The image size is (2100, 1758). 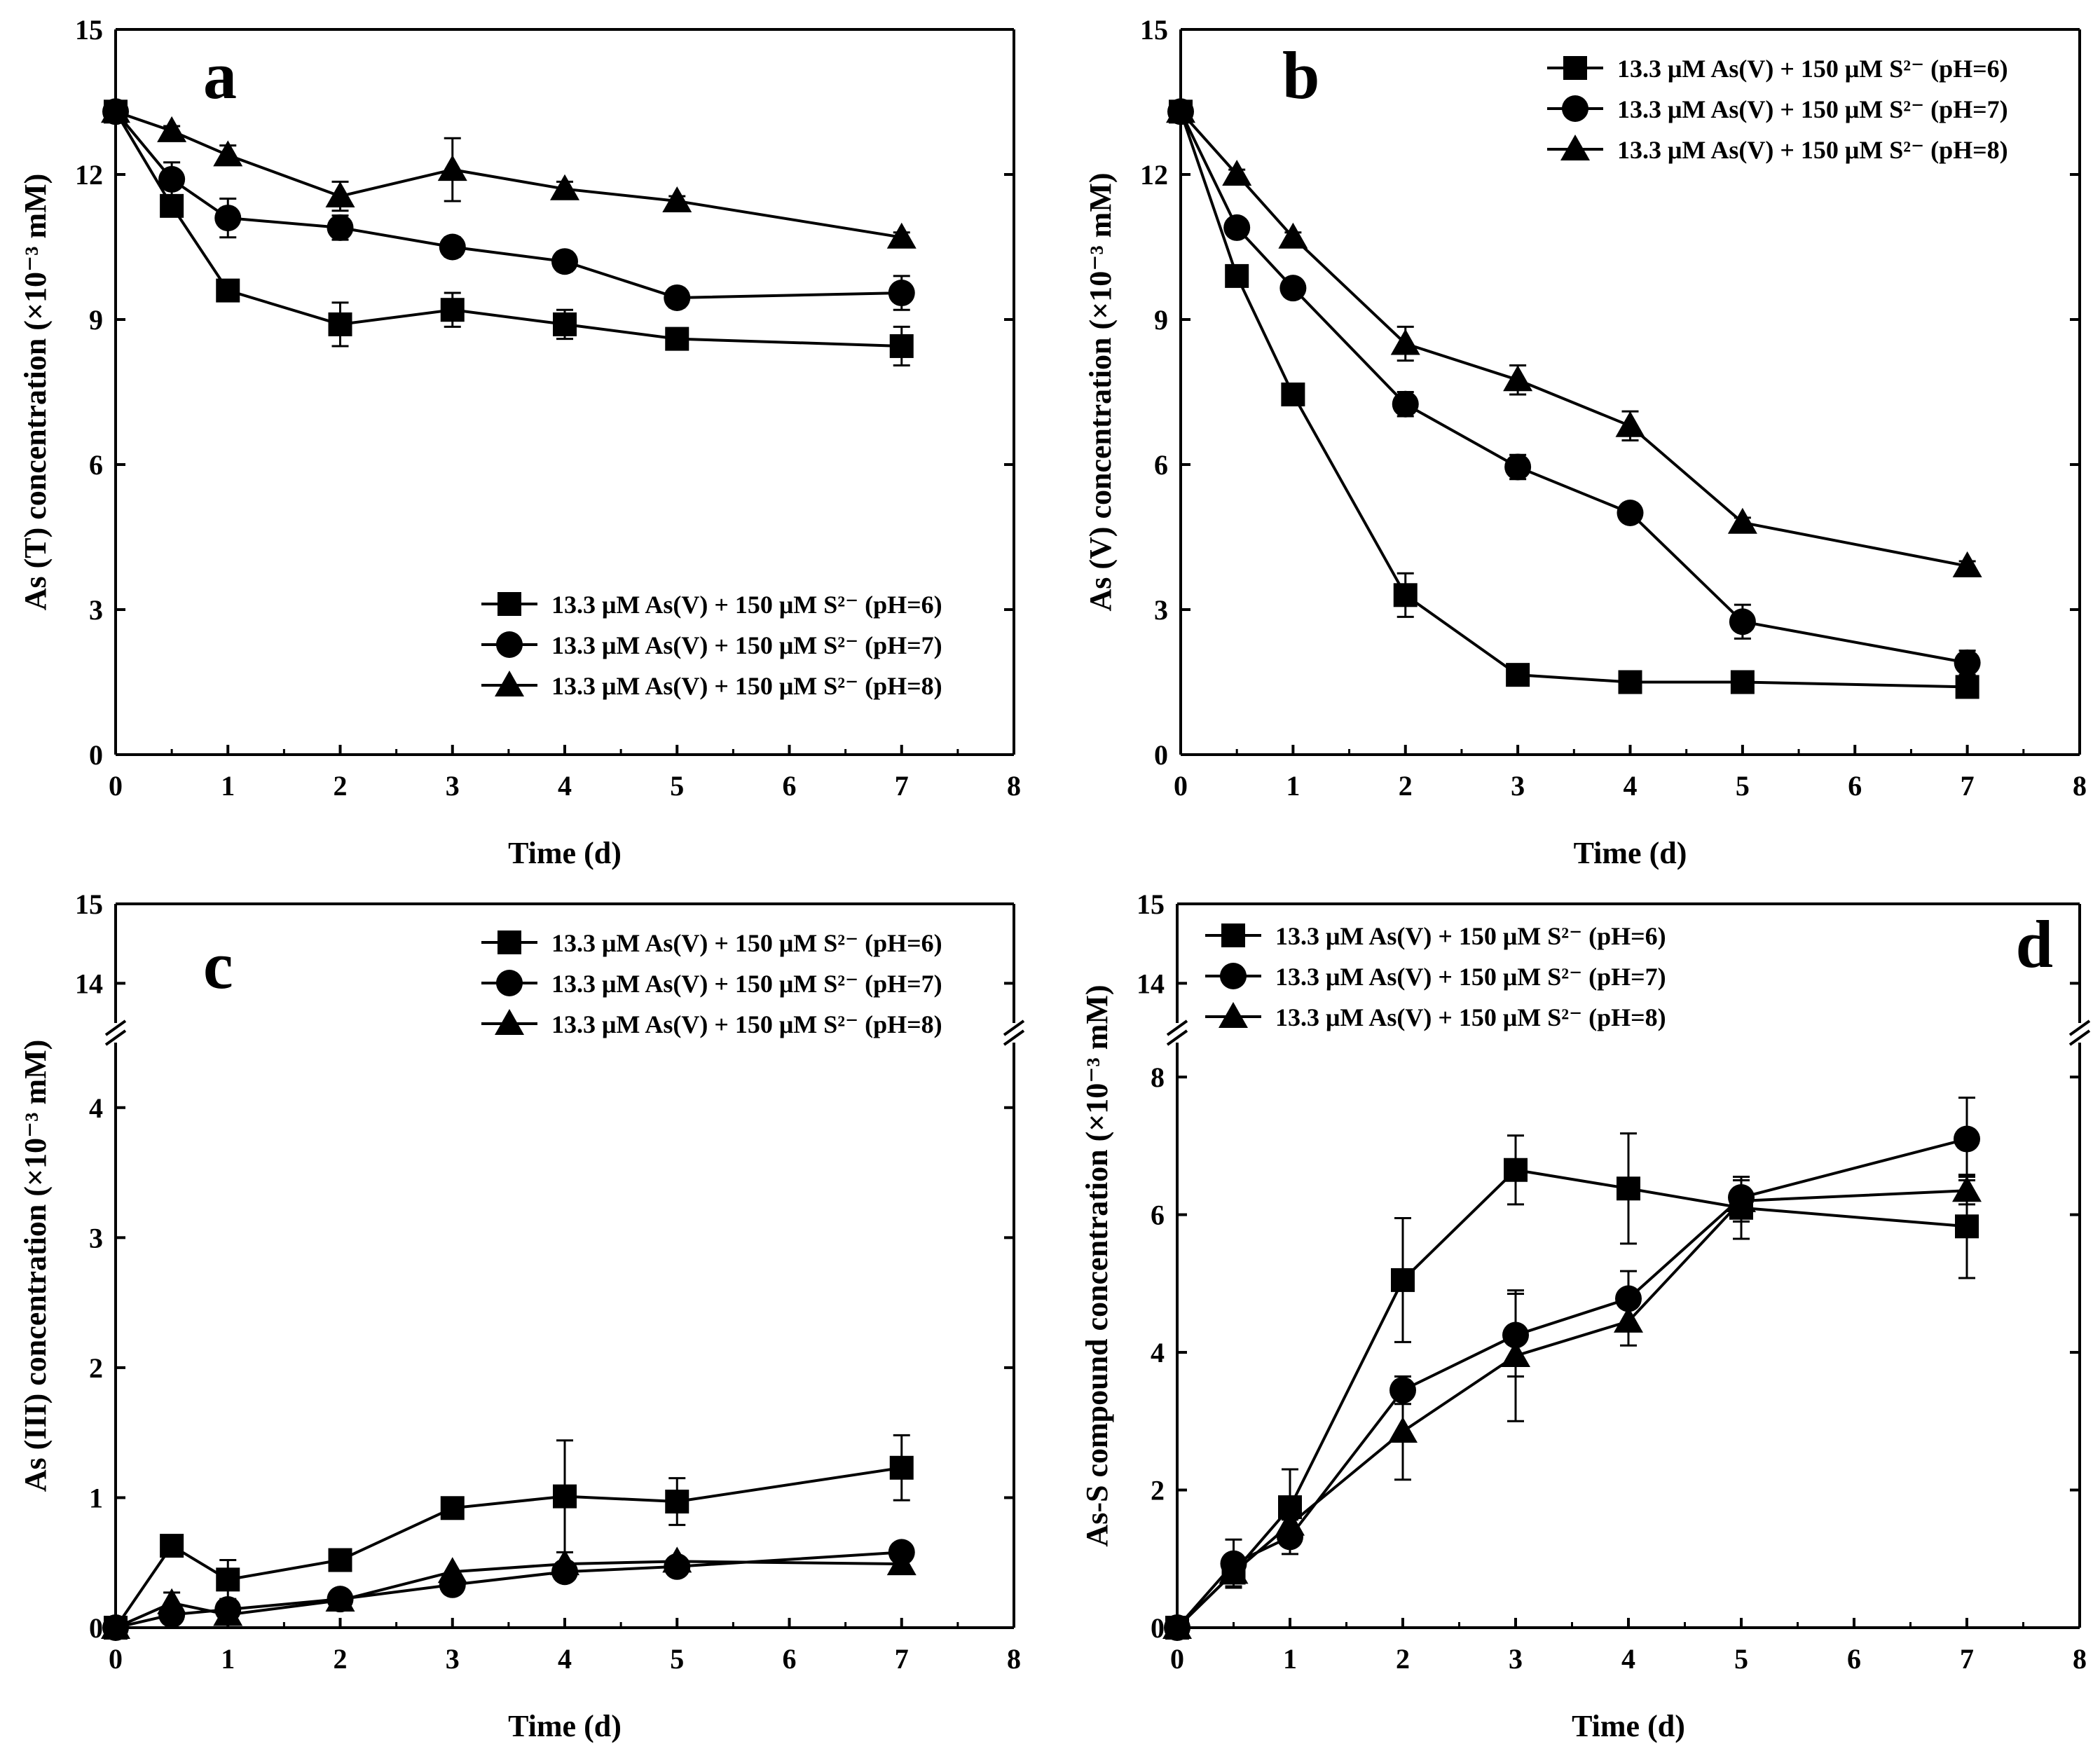 I want to click on x-tick-label: 5, so click(x=1741, y=1659).